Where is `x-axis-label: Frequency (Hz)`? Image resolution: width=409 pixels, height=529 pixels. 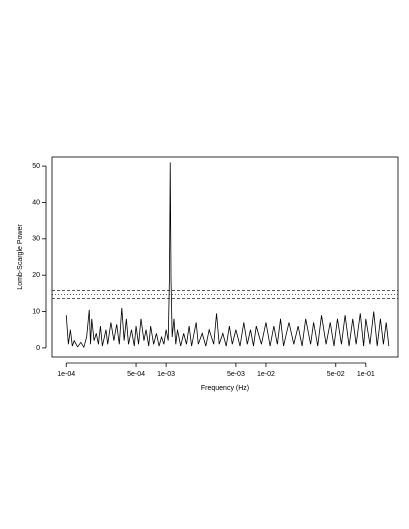 x-axis-label: Frequency (Hz) is located at coordinates (225, 388).